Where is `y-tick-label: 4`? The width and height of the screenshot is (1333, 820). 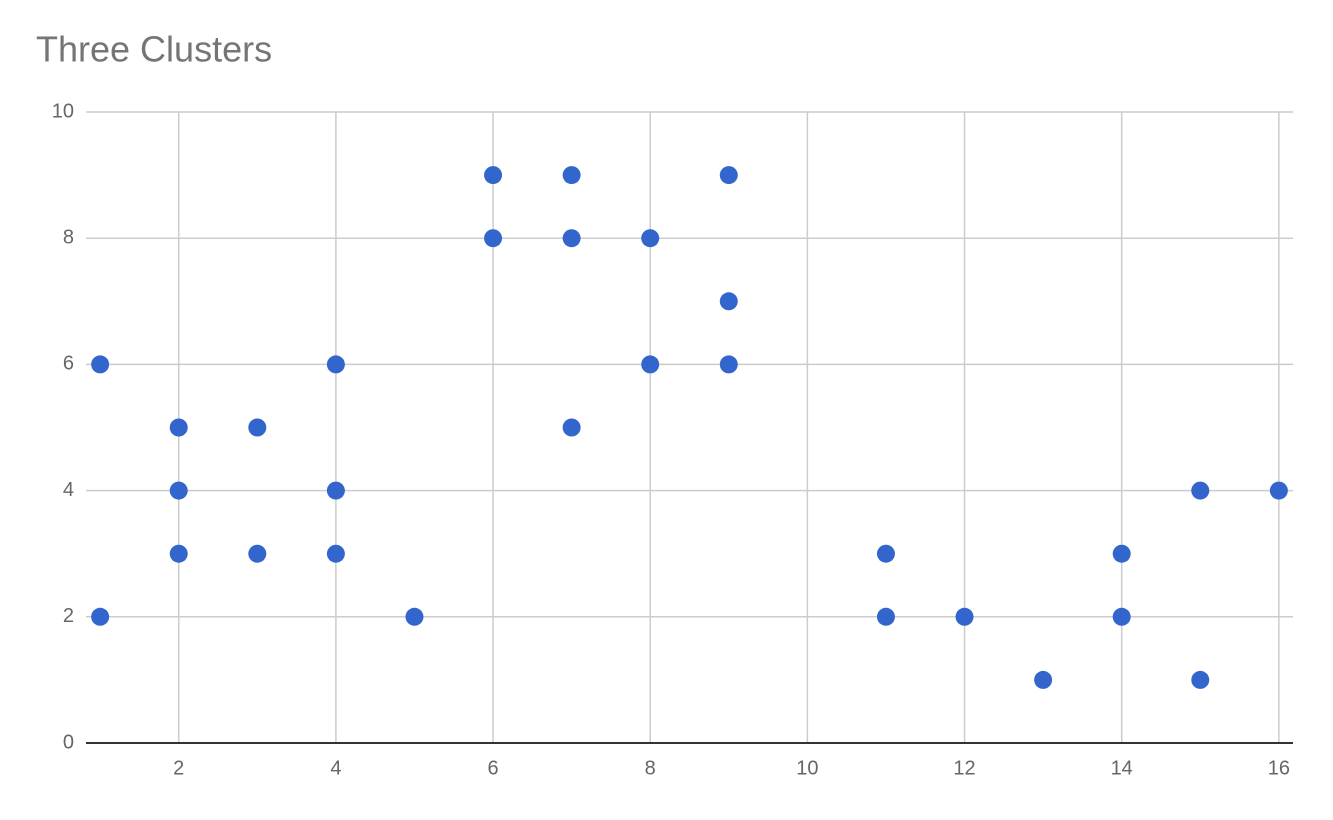 y-tick-label: 4 is located at coordinates (68, 490).